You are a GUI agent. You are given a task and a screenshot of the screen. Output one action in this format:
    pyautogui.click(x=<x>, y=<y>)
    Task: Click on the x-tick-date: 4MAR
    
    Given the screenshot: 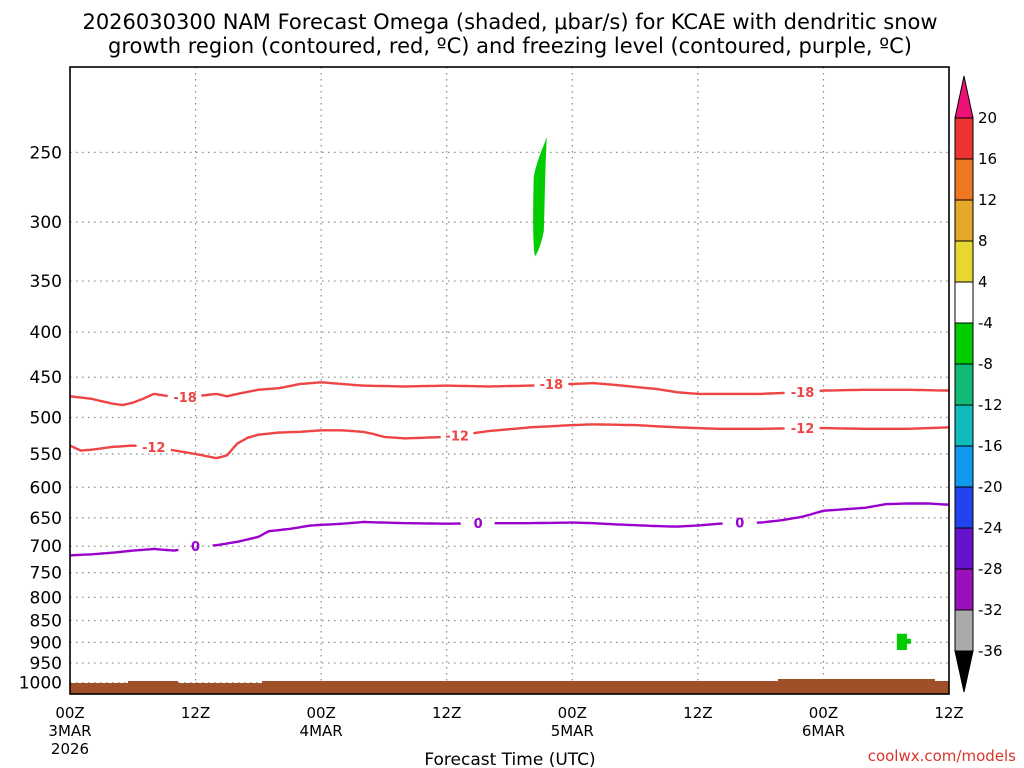 What is the action you would take?
    pyautogui.click(x=321, y=731)
    